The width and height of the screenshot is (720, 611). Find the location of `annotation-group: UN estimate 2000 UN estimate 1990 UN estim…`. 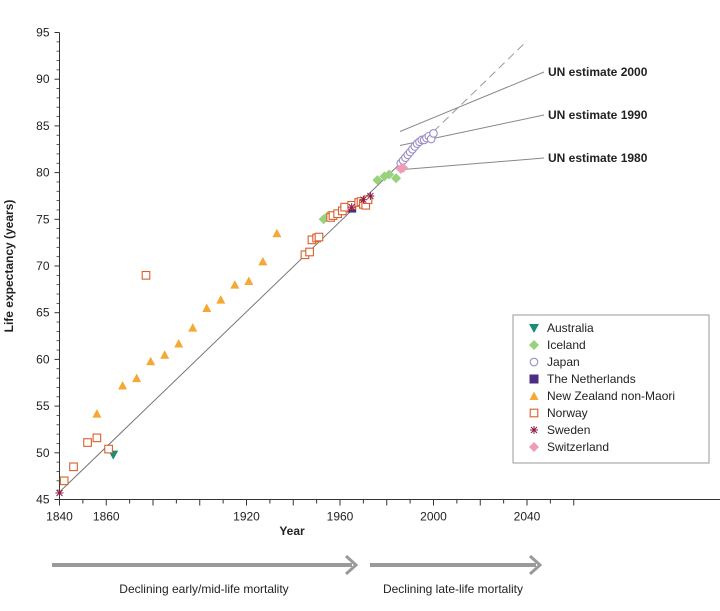

annotation-group: UN estimate 2000 UN estimate 1990 UN estim… is located at coordinates (523, 118).